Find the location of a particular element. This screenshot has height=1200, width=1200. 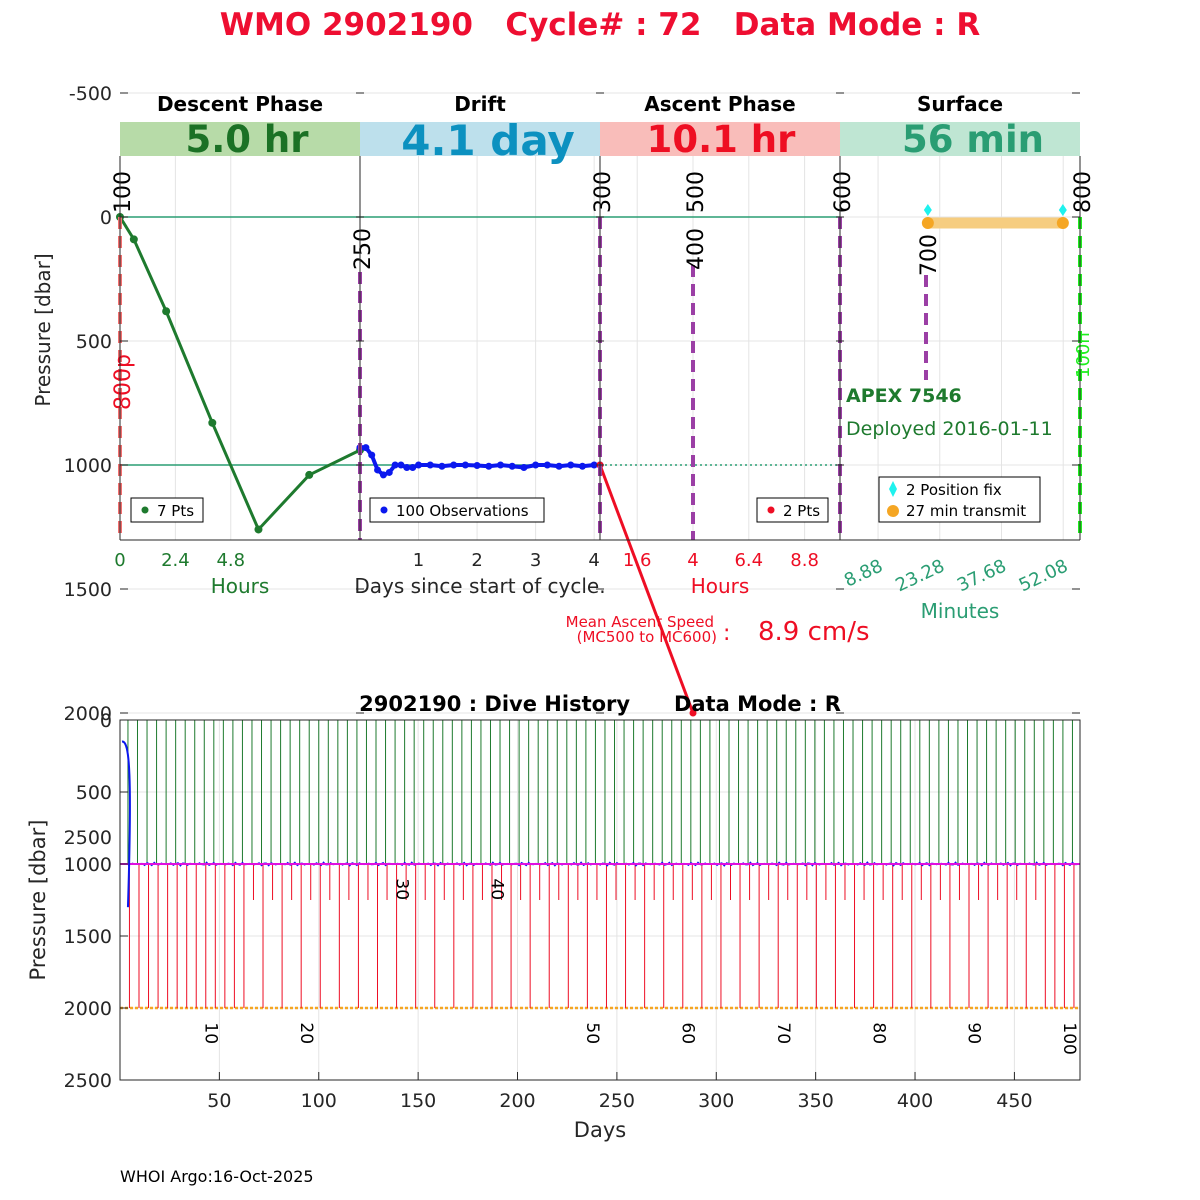

unit-label-surface: Minutes is located at coordinates (960, 611).